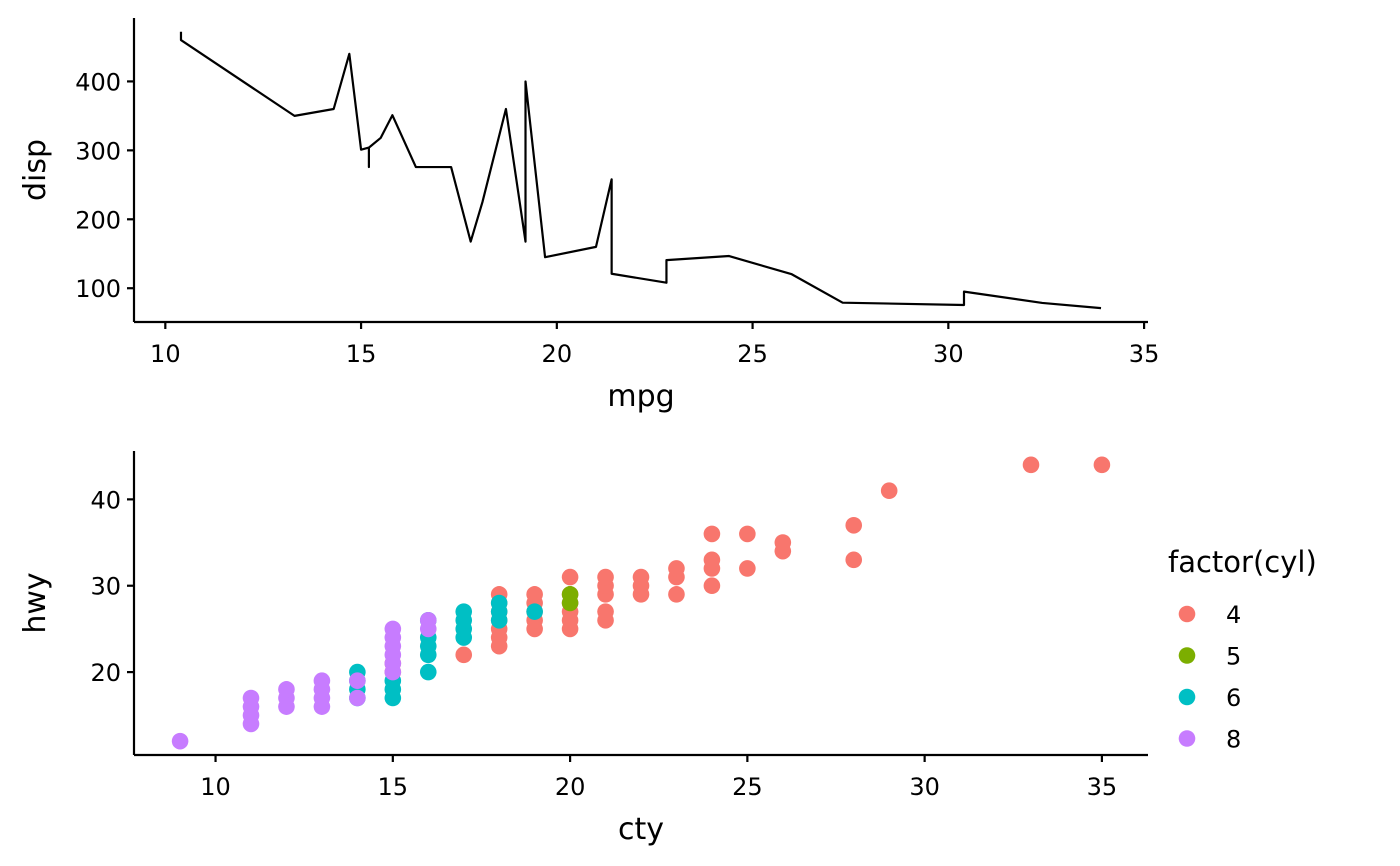  Describe the element at coordinates (393, 787) in the screenshot. I see `scatter-chart-x-tick-label: 15` at that location.